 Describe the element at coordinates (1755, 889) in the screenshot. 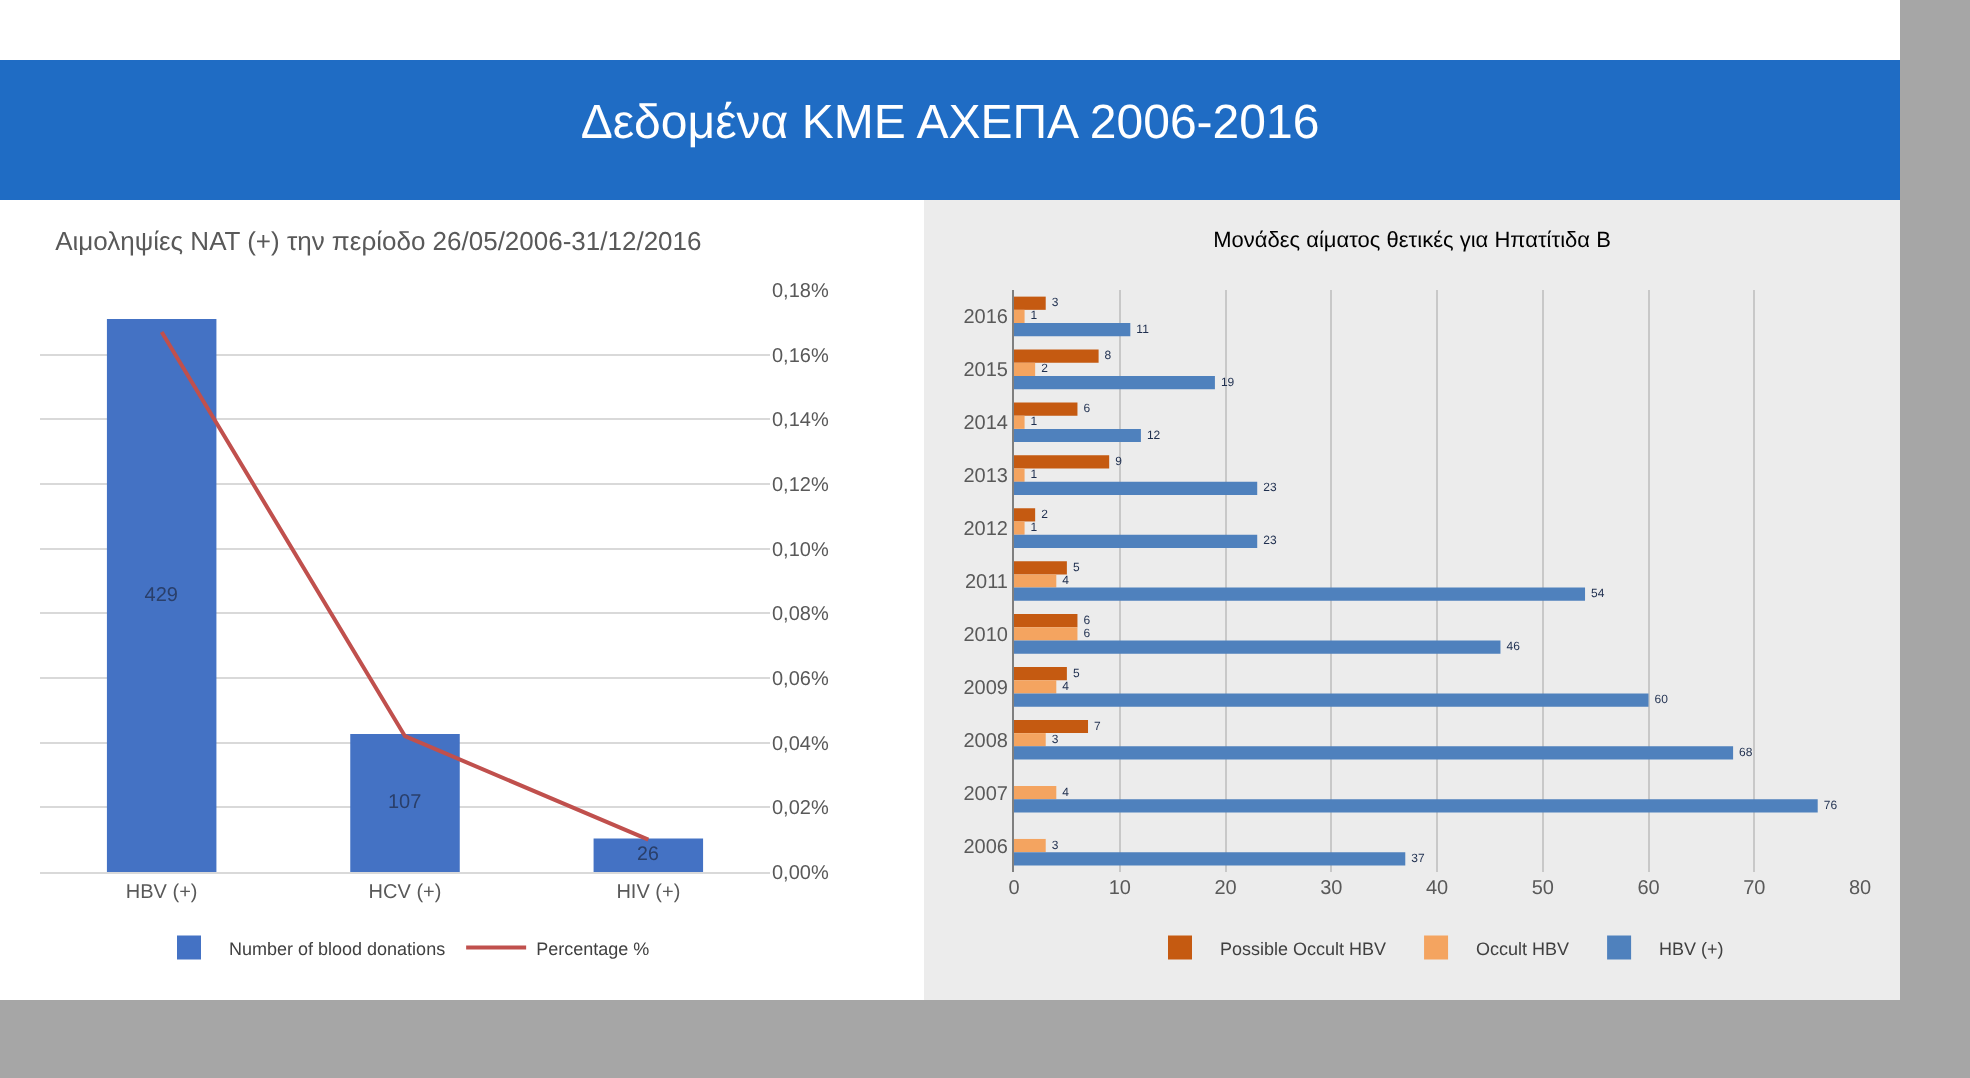

I see `x-tick-label: 70` at that location.